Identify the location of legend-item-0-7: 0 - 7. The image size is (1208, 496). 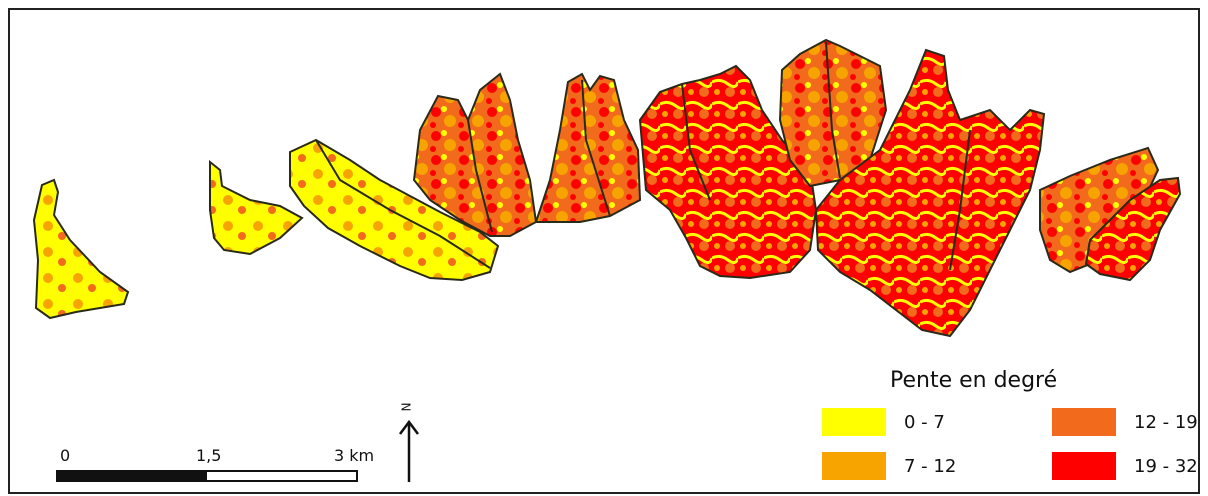
(883, 422).